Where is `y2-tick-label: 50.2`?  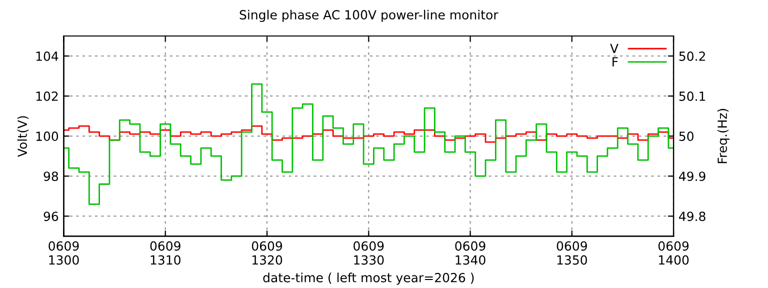
y2-tick-label: 50.2 is located at coordinates (692, 56).